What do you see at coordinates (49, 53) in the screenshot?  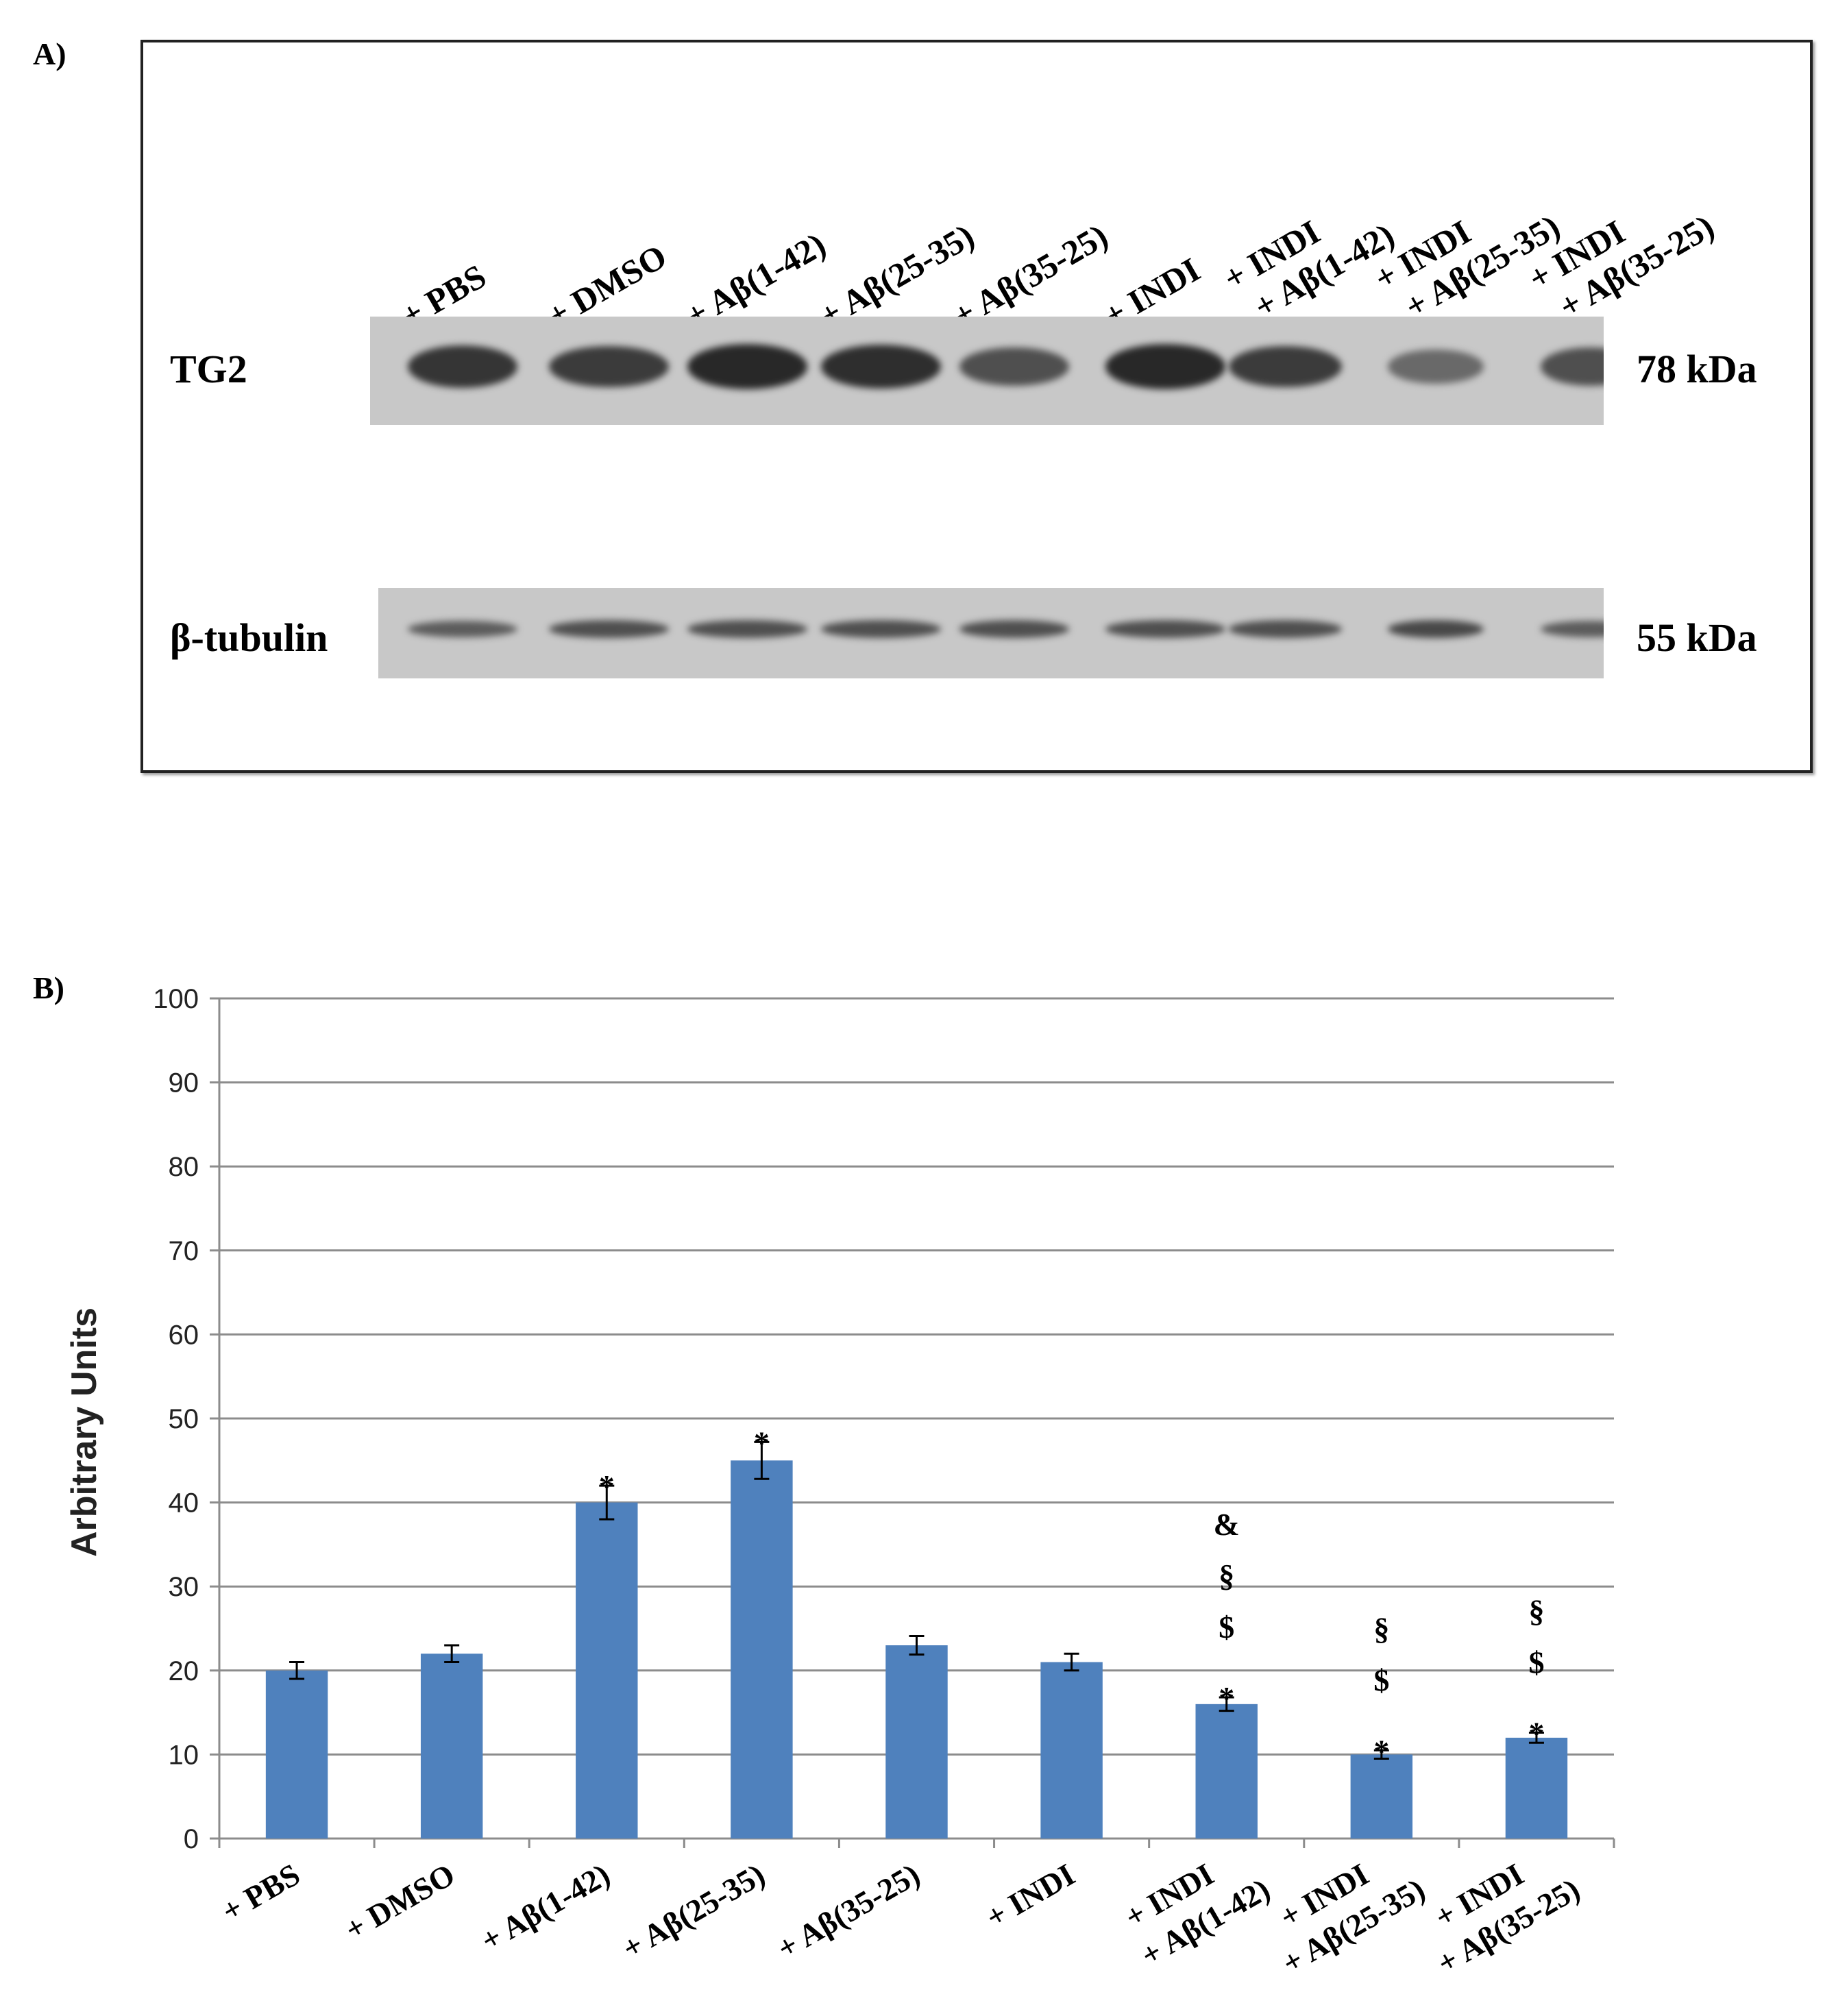 I see `panel-a-label: A)` at bounding box center [49, 53].